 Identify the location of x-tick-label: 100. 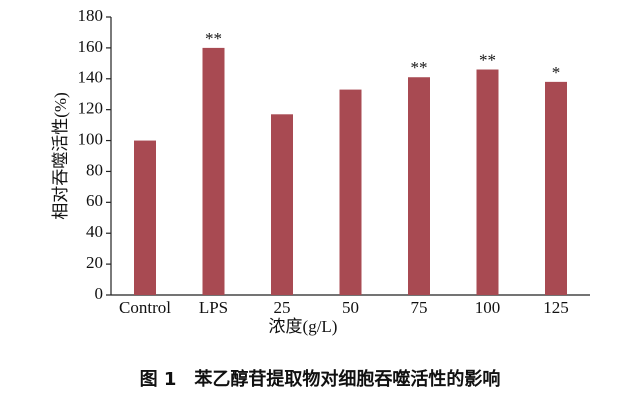
(488, 307).